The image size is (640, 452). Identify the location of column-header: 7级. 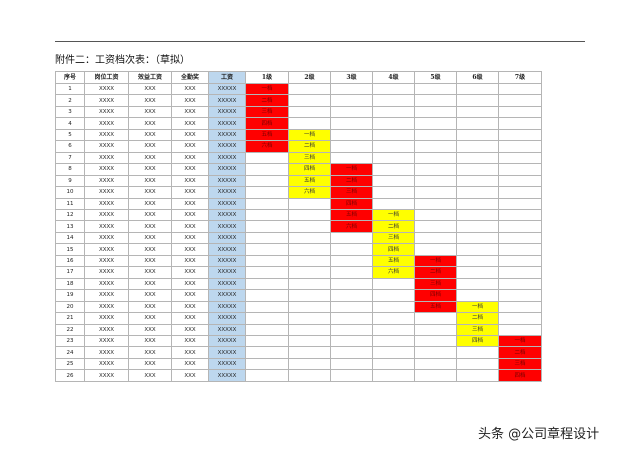
(520, 77).